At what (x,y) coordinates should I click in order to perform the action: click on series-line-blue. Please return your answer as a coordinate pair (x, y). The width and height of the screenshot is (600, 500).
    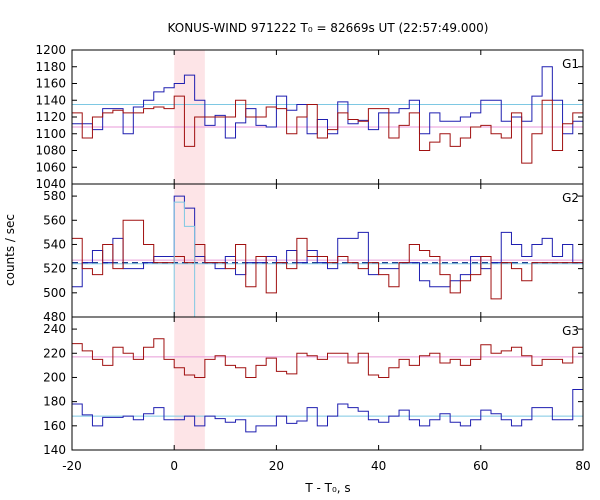
    Looking at the image, I should click on (327, 419).